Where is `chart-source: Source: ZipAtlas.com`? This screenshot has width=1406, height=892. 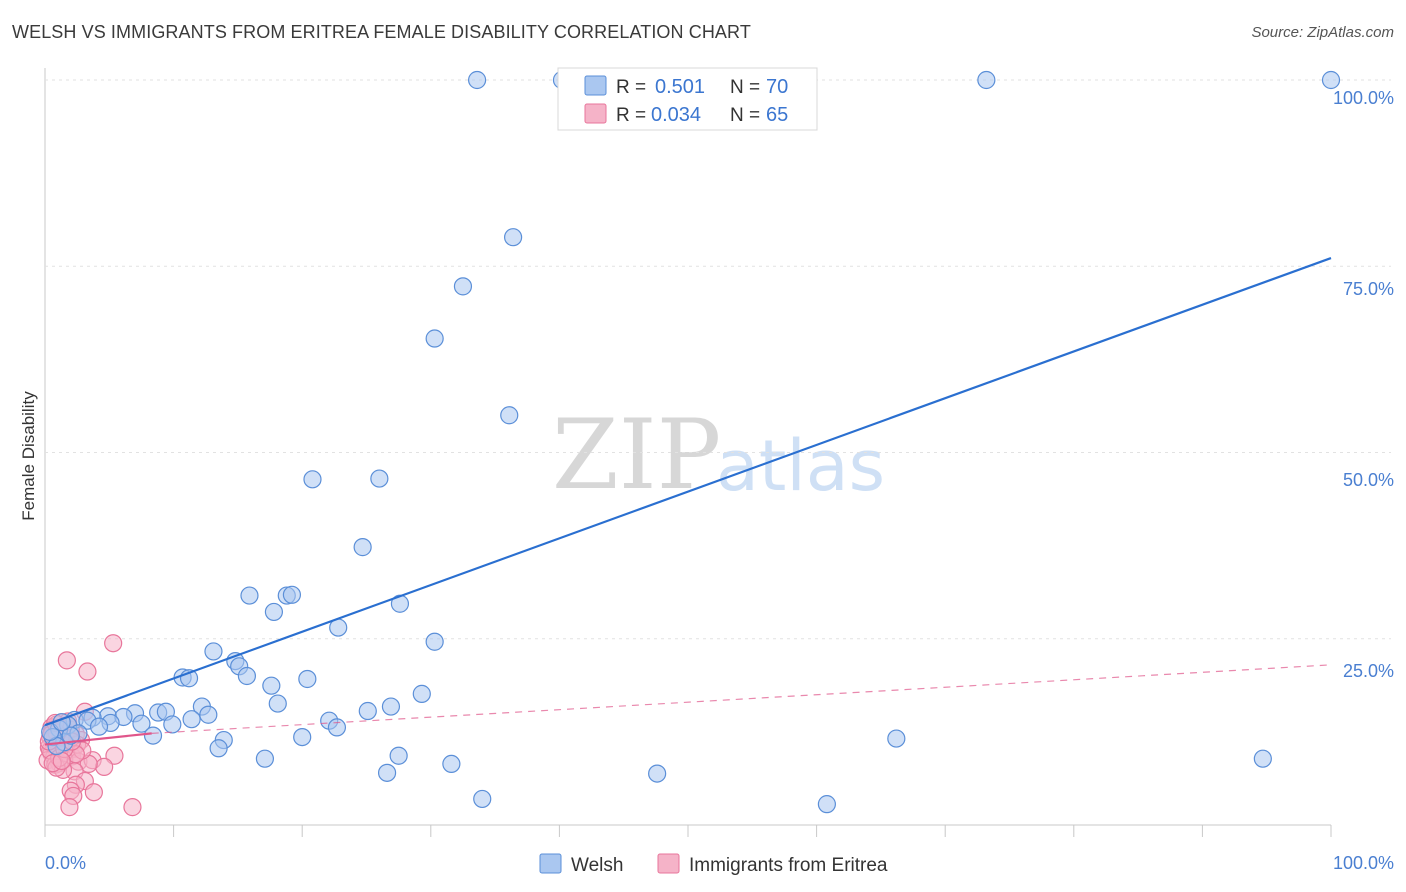 chart-source: Source: ZipAtlas.com is located at coordinates (1322, 32).